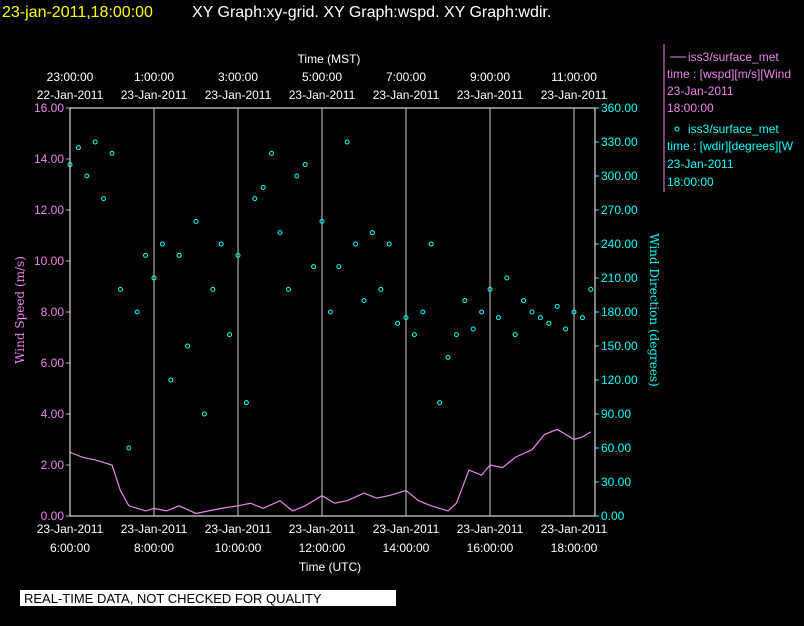  Describe the element at coordinates (49, 261) in the screenshot. I see `left-tick-label: 10.00` at that location.